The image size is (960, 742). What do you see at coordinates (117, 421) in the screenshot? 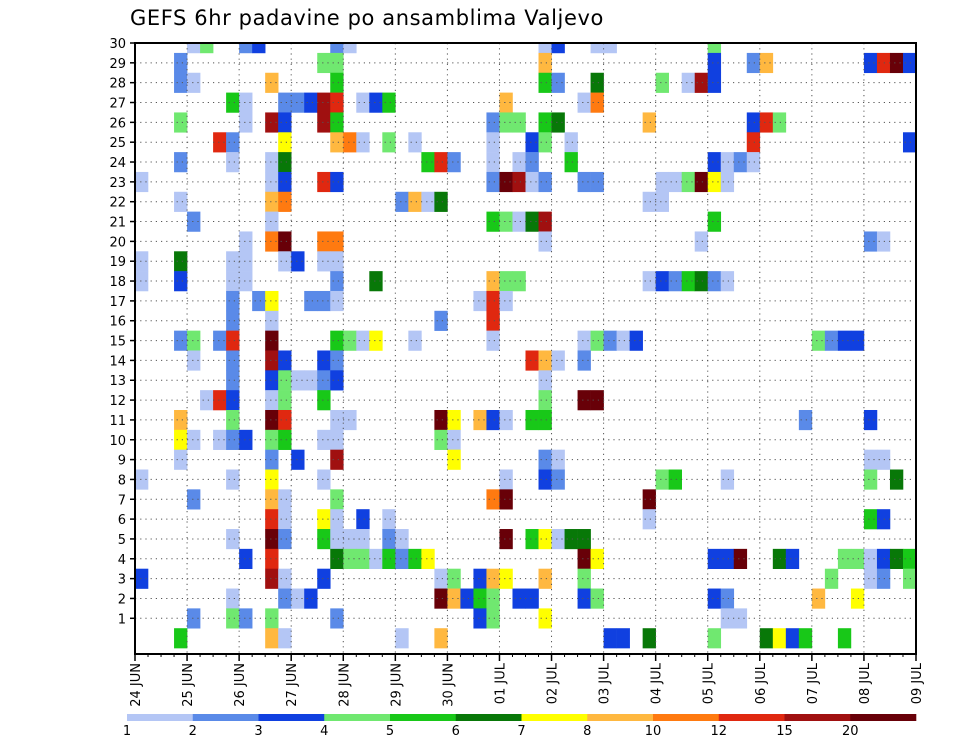
I see `y-tick-label: 11` at bounding box center [117, 421].